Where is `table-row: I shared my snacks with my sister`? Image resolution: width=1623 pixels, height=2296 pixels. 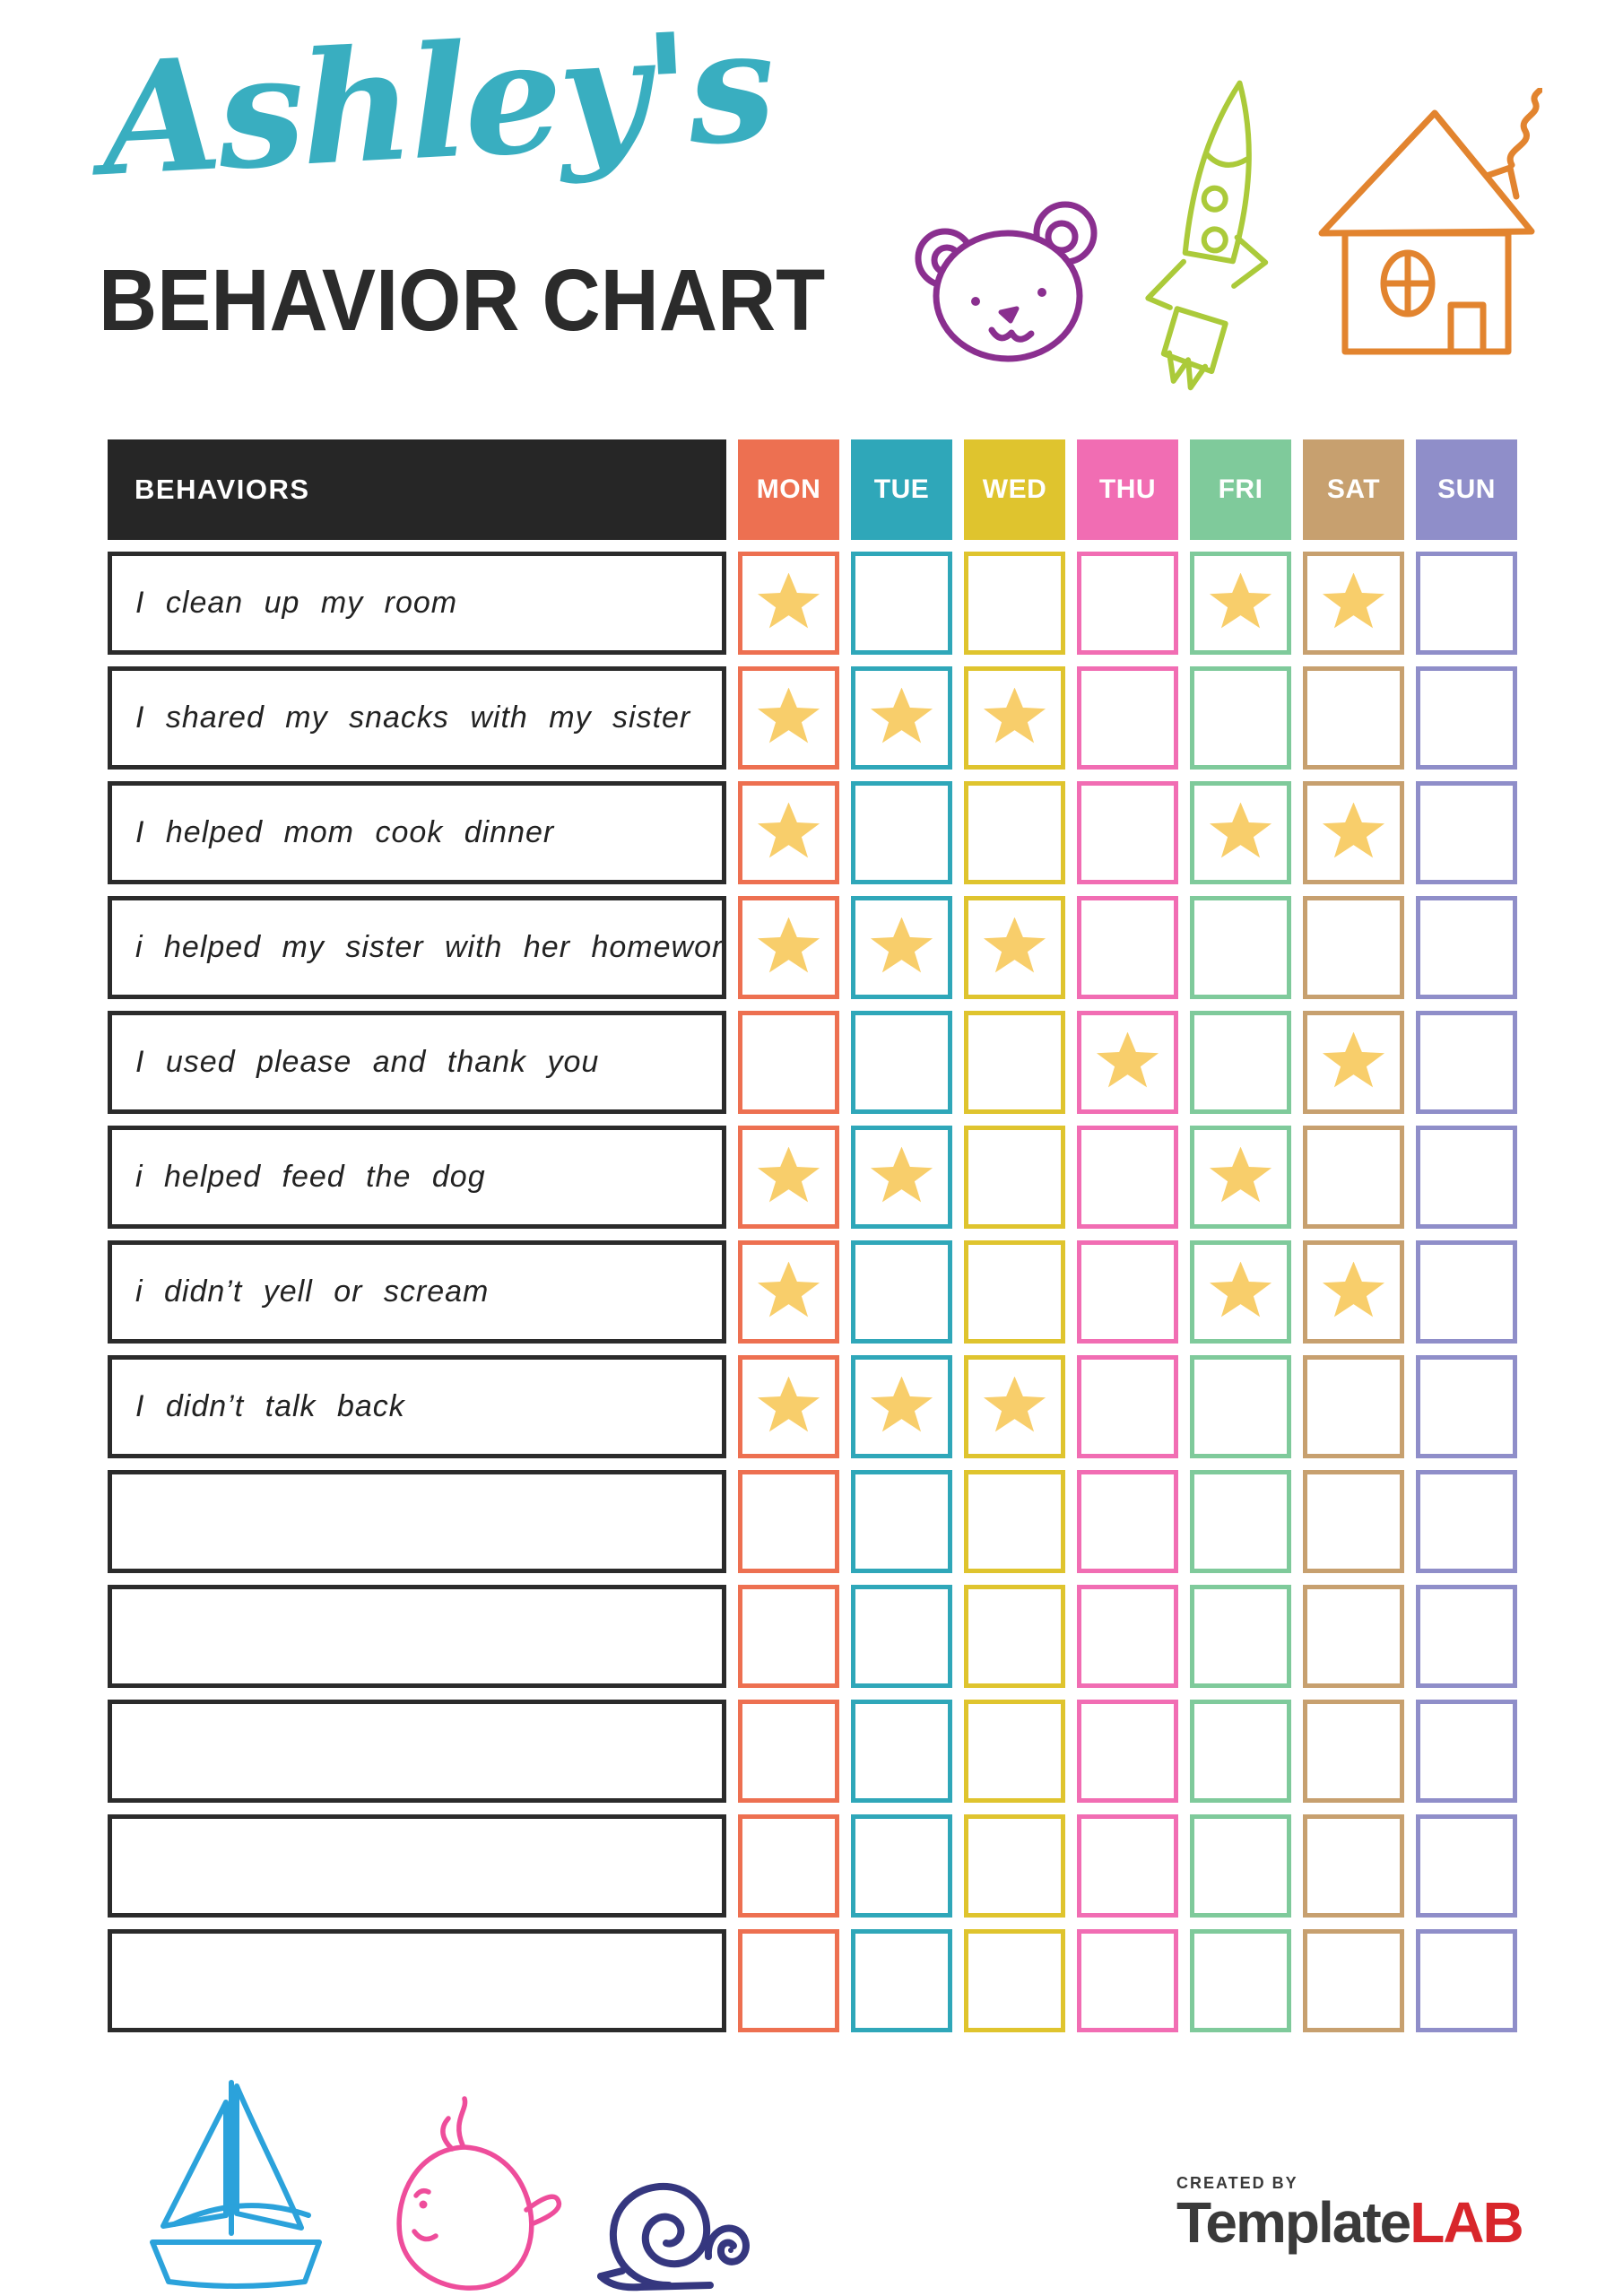
table-row: I shared my snacks with my sister is located at coordinates (812, 718).